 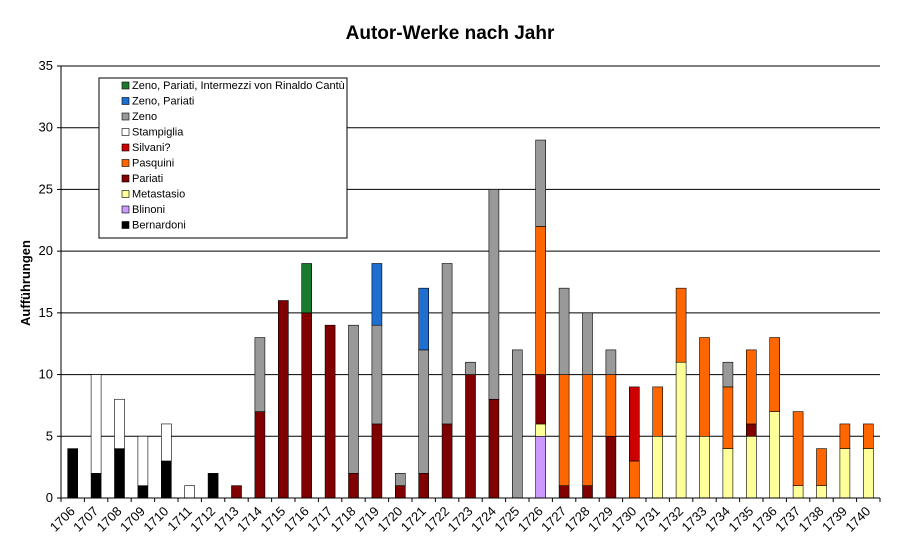 What do you see at coordinates (46, 65) in the screenshot?
I see `y-tick-label: 35` at bounding box center [46, 65].